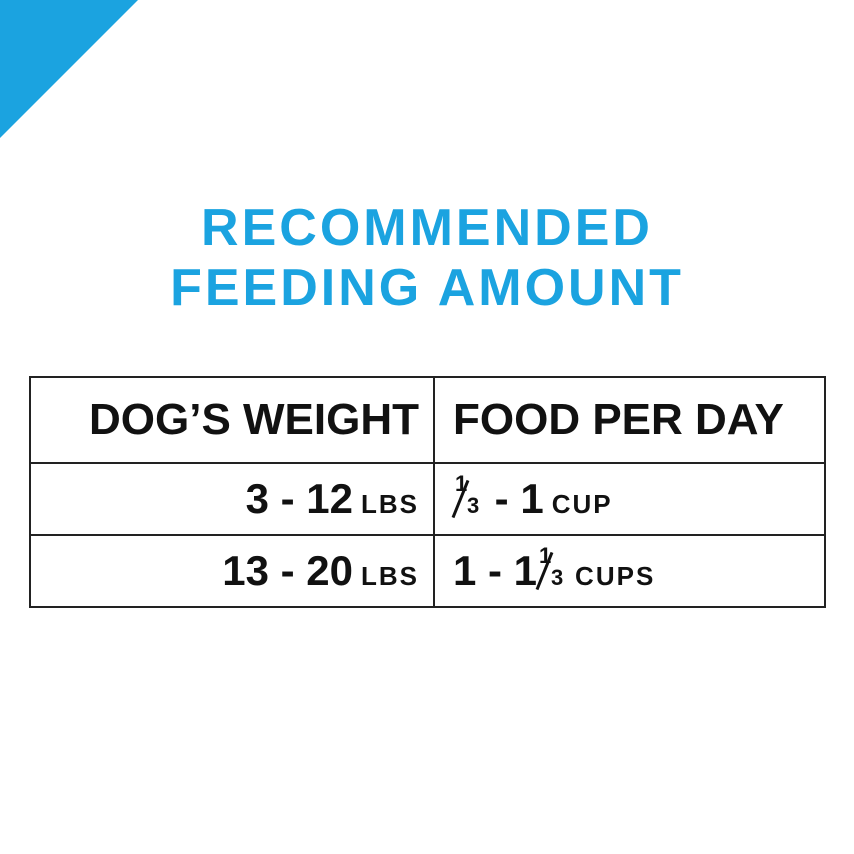 The image size is (854, 854). I want to click on food-rest: - 1, so click(519, 498).